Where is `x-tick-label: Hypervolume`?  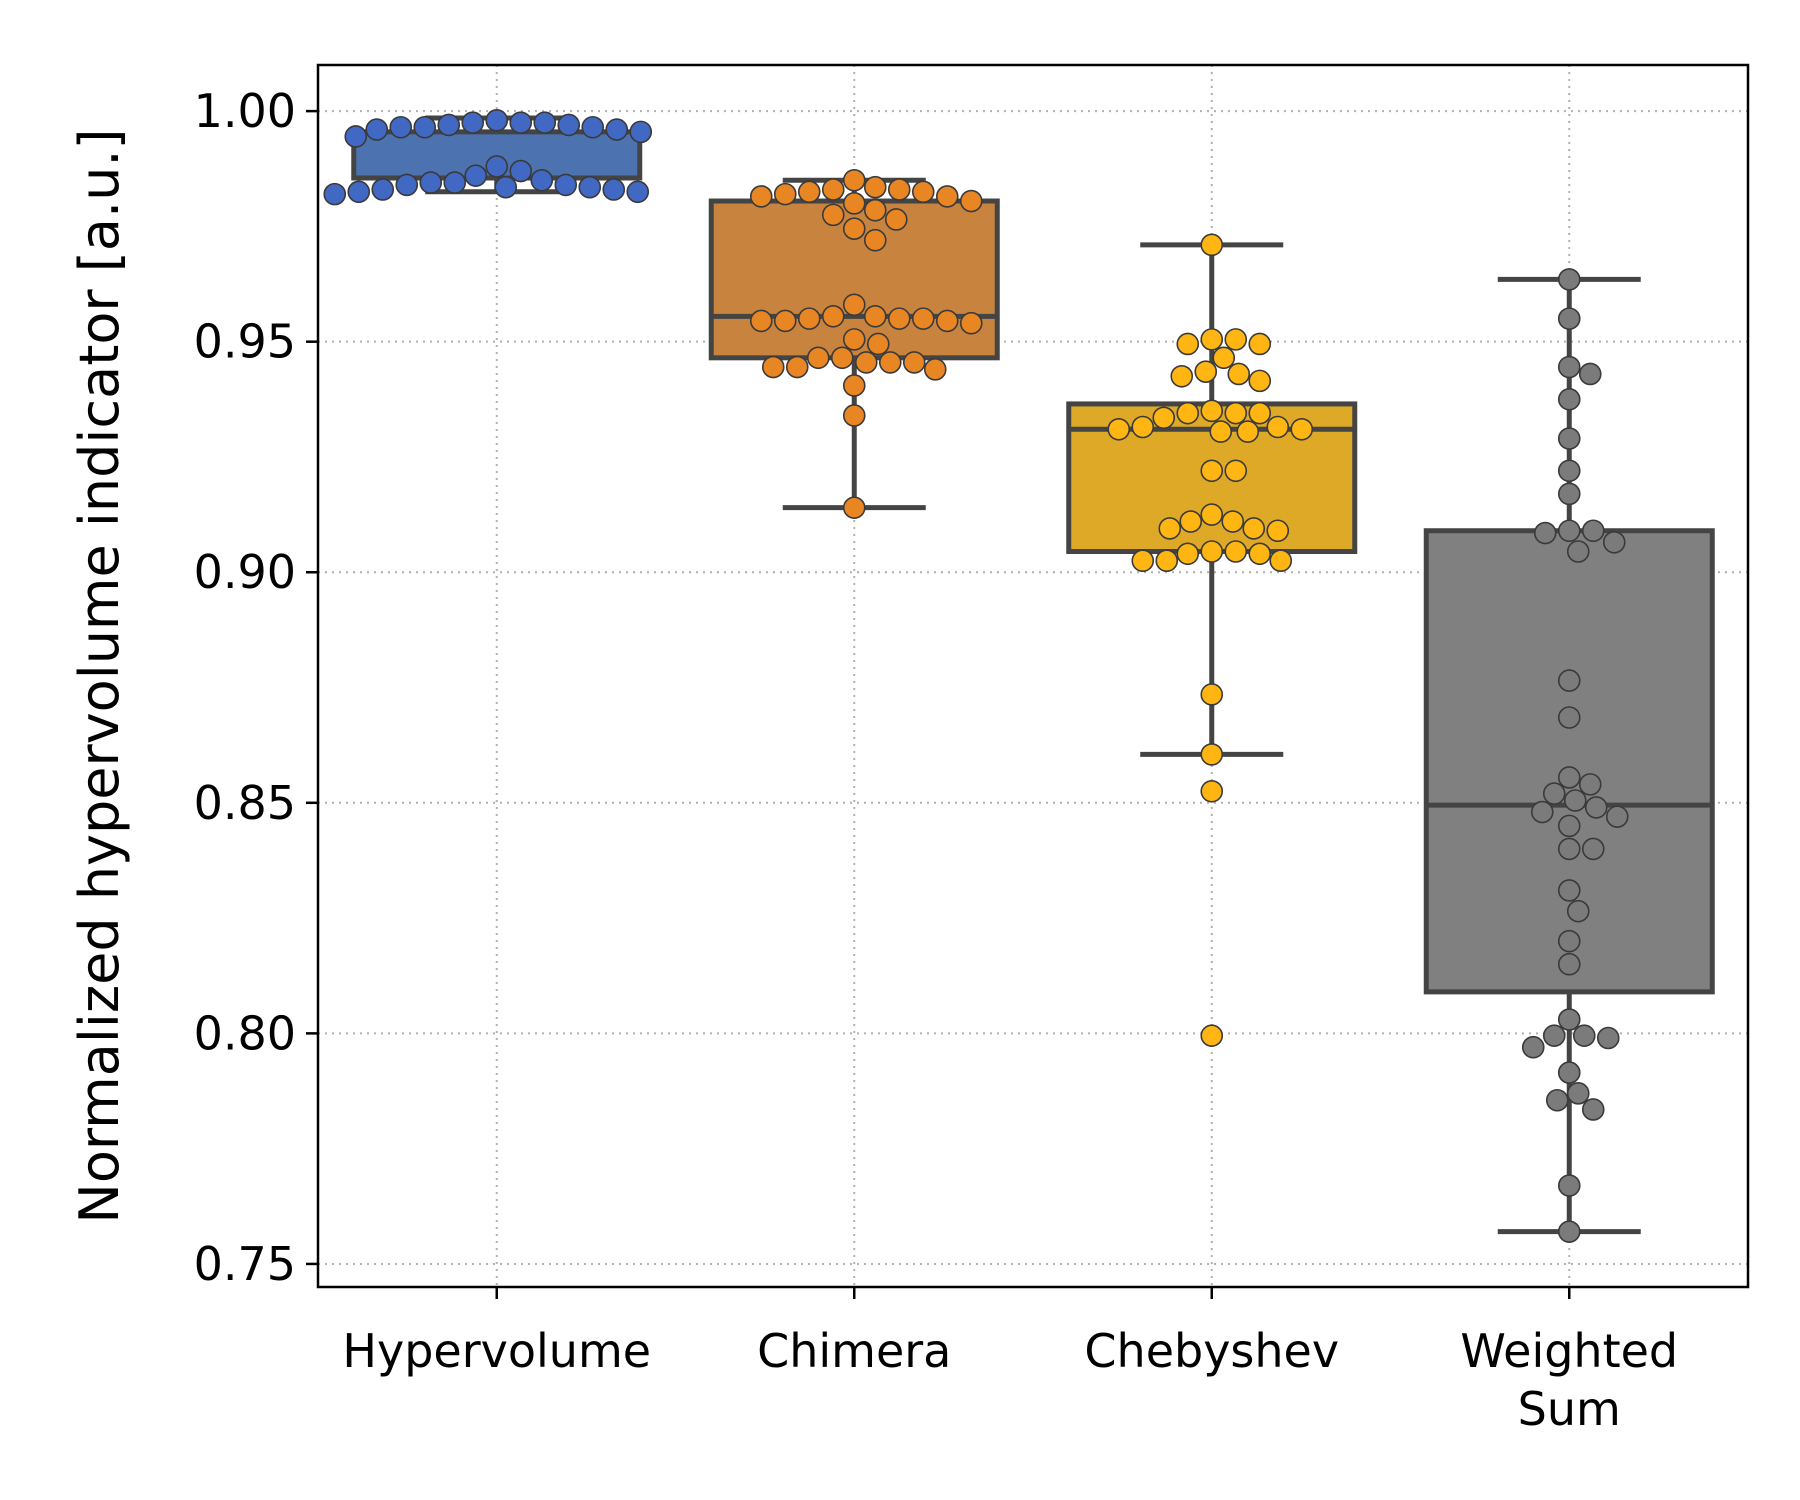
x-tick-label: Hypervolume is located at coordinates (496, 1351).